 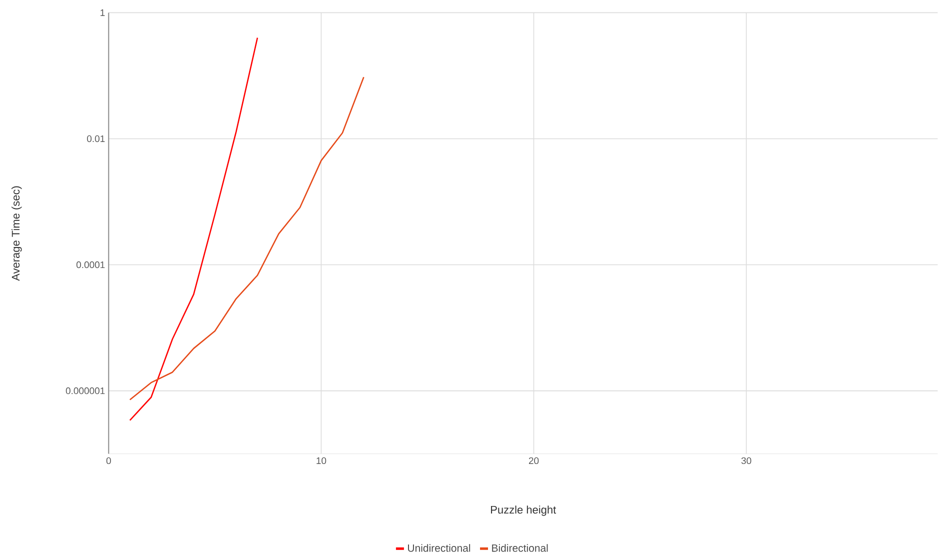 I want to click on x-tick-label: 30, so click(x=746, y=460).